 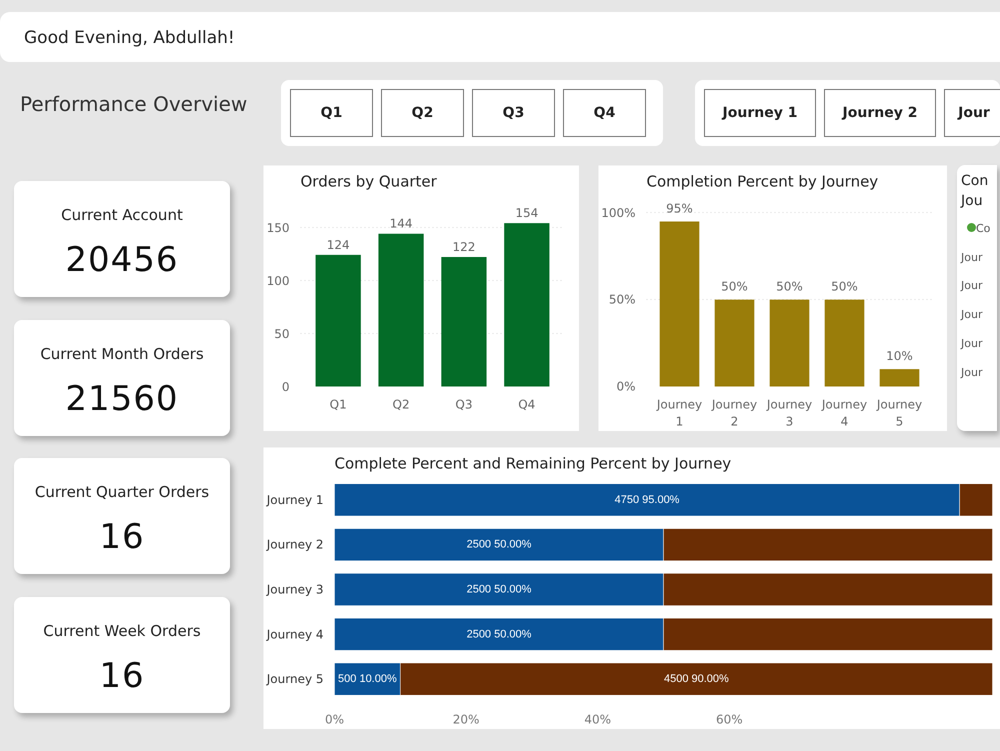 I want to click on text: Current Account, so click(x=122, y=215).